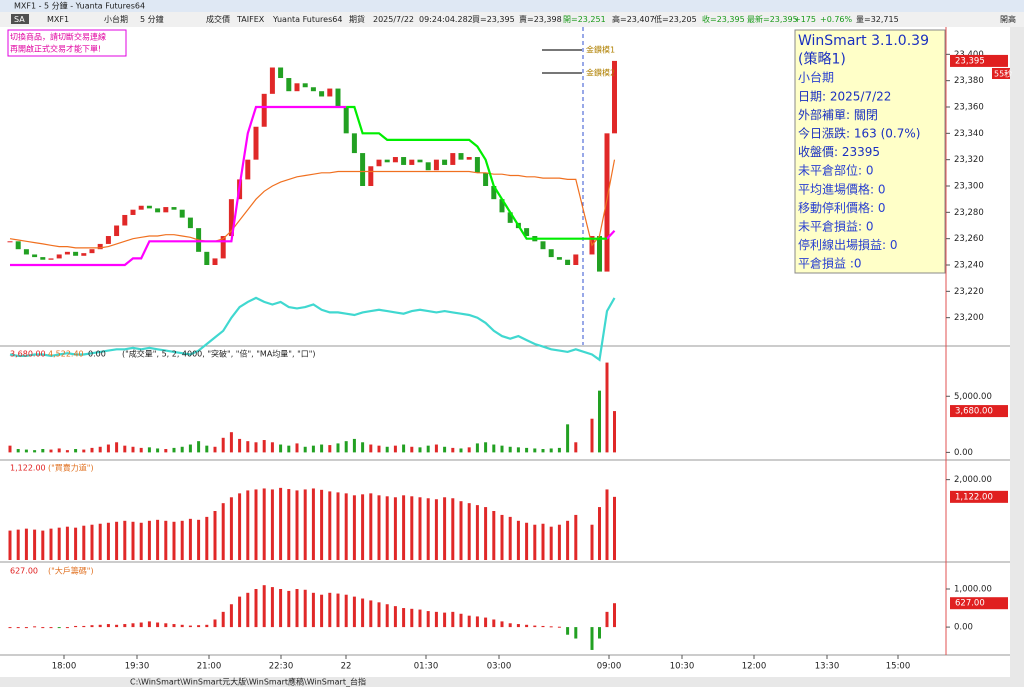  I want to click on y-tick-label: 23,280, so click(969, 213).